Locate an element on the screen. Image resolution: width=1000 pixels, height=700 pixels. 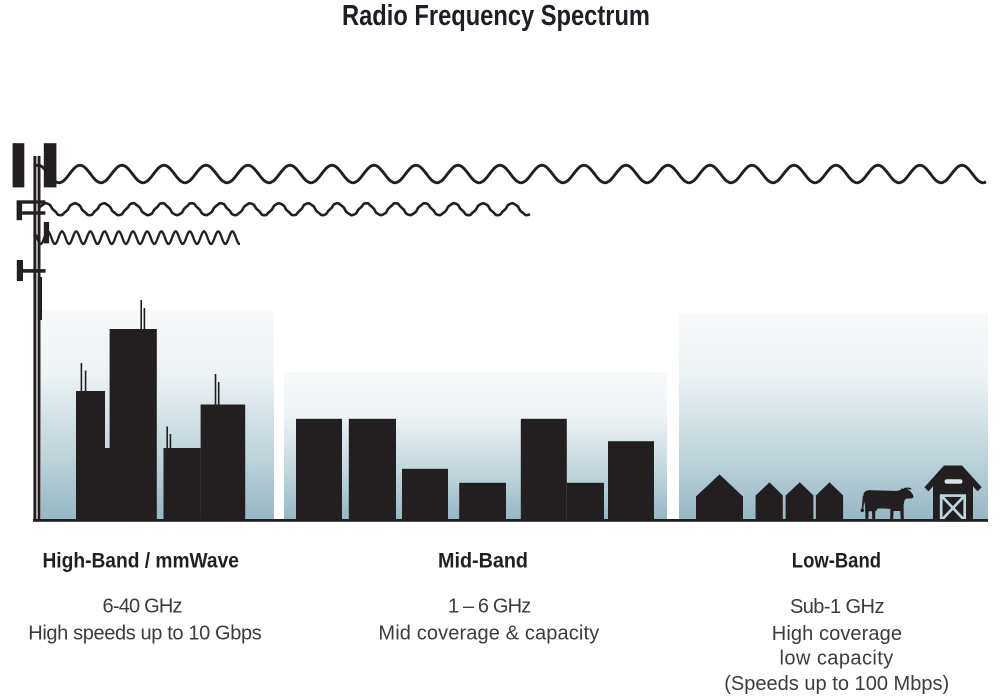
svg-text: Mid coverage & capacity is located at coordinates (488, 634).